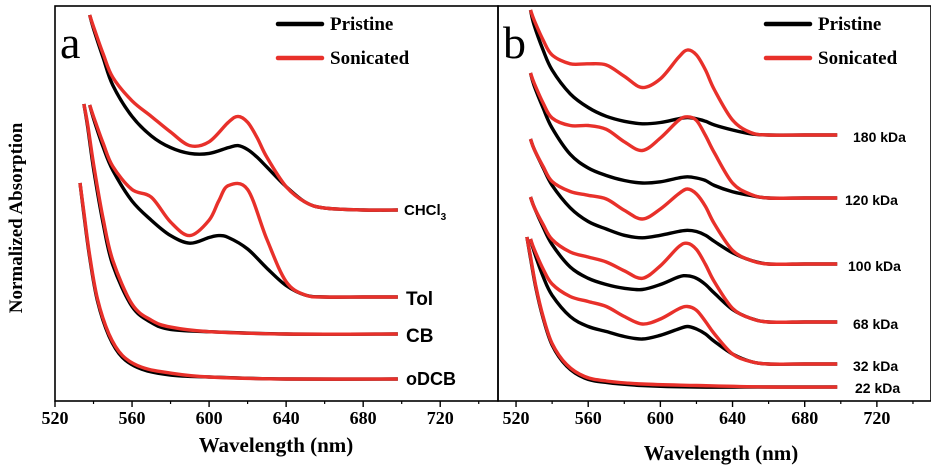 This screenshot has height=466, width=931. I want to click on trace-label-180-kda: 180 kDa, so click(879, 137).